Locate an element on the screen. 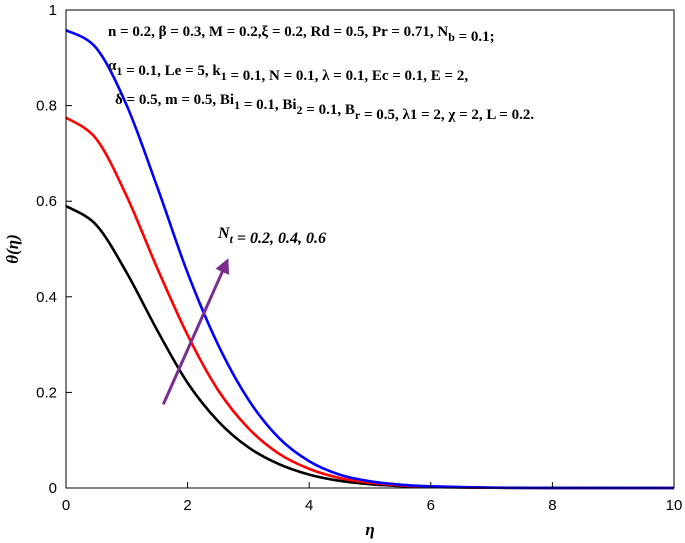 The height and width of the screenshot is (543, 685). x-tick-label: 0 is located at coordinates (66, 505).